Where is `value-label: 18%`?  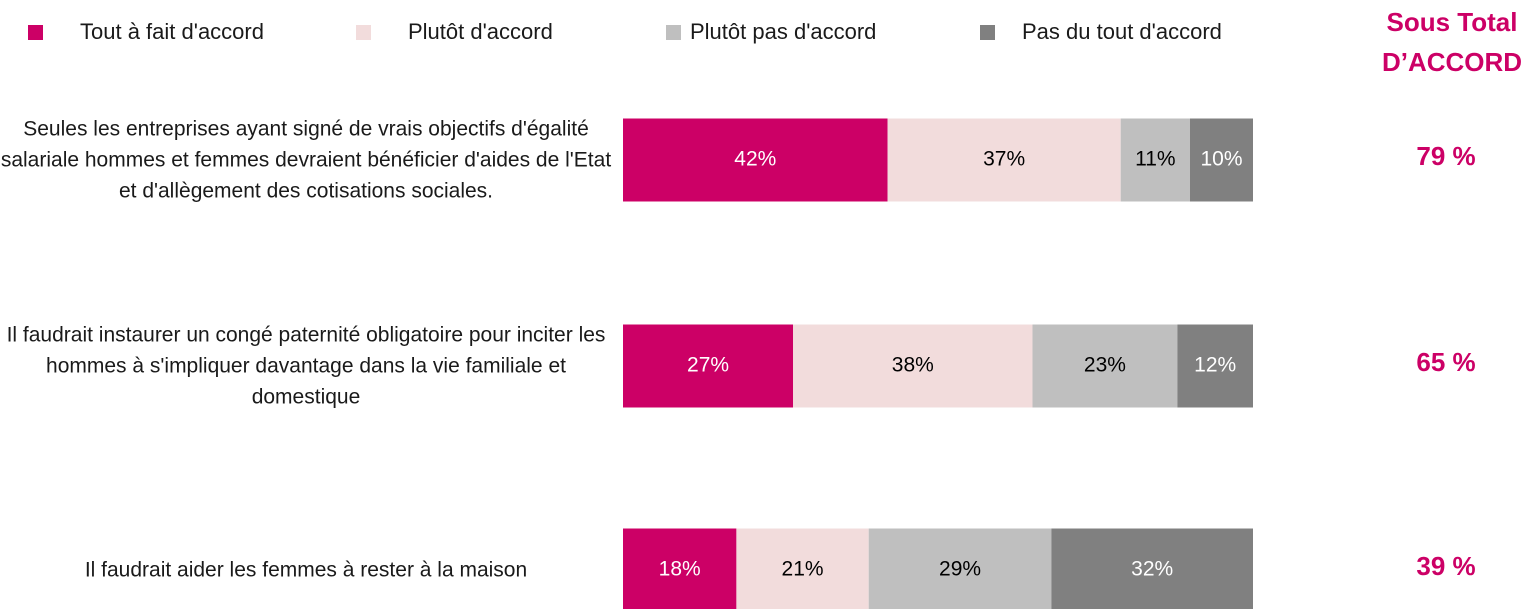 value-label: 18% is located at coordinates (680, 569).